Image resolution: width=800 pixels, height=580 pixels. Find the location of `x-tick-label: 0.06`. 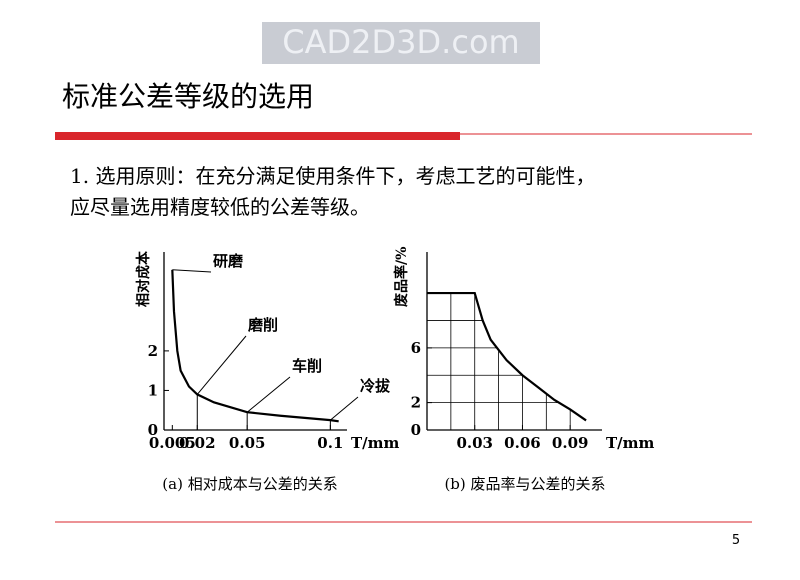

x-tick-label: 0.06 is located at coordinates (522, 443).